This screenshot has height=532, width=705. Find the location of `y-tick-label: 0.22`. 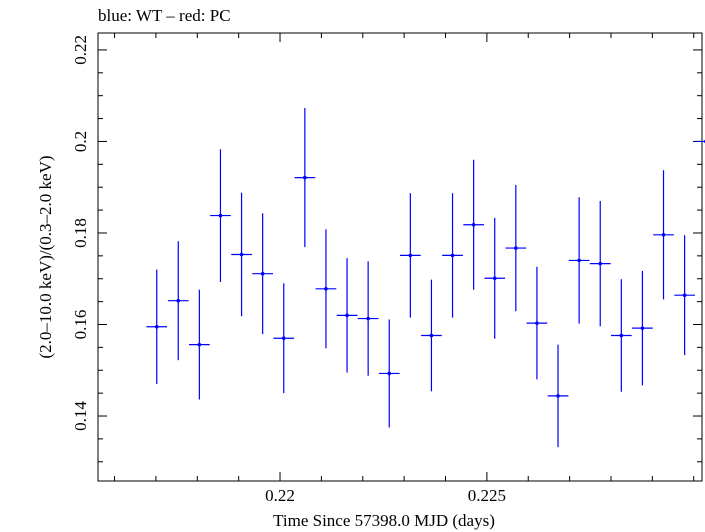

y-tick-label: 0.22 is located at coordinates (80, 50).